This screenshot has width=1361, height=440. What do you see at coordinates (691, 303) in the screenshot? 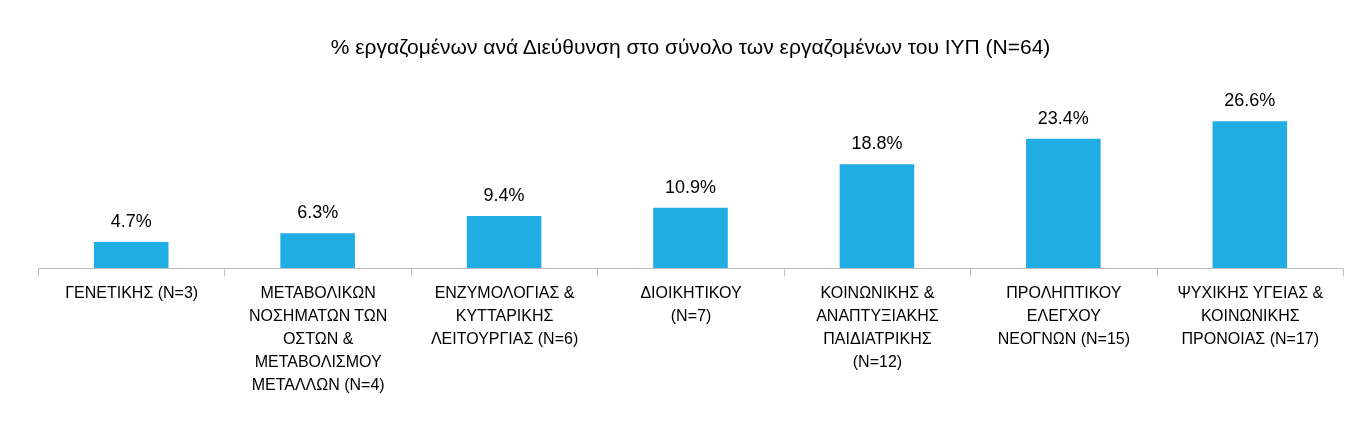
I see `x-tick-label: ΔΙΟΙΚΗΤΙΚΟΥ (N=7)` at bounding box center [691, 303].